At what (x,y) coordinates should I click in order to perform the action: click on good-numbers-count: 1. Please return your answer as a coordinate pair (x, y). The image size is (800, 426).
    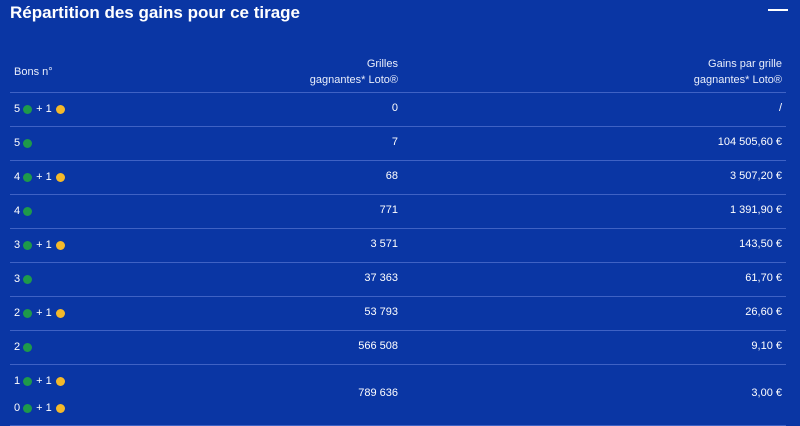
    Looking at the image, I should click on (17, 381).